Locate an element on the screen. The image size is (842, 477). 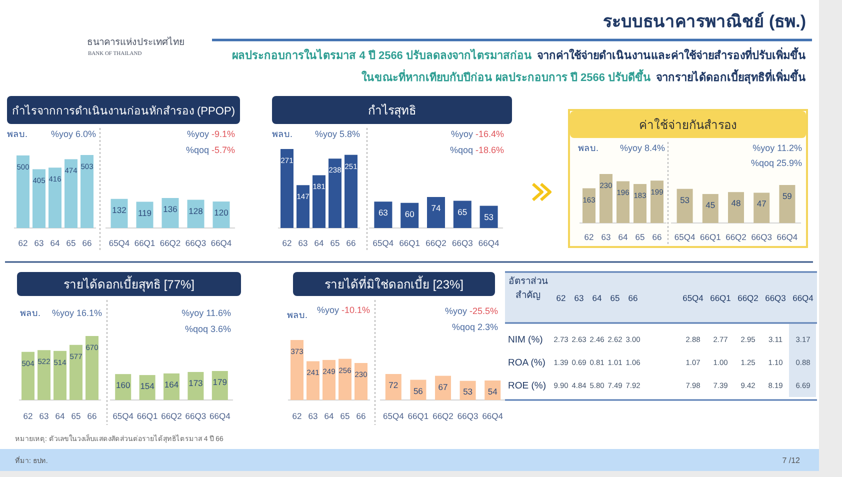
text: ค่าใช้จ่ายกันสำรอง is located at coordinates (688, 125).